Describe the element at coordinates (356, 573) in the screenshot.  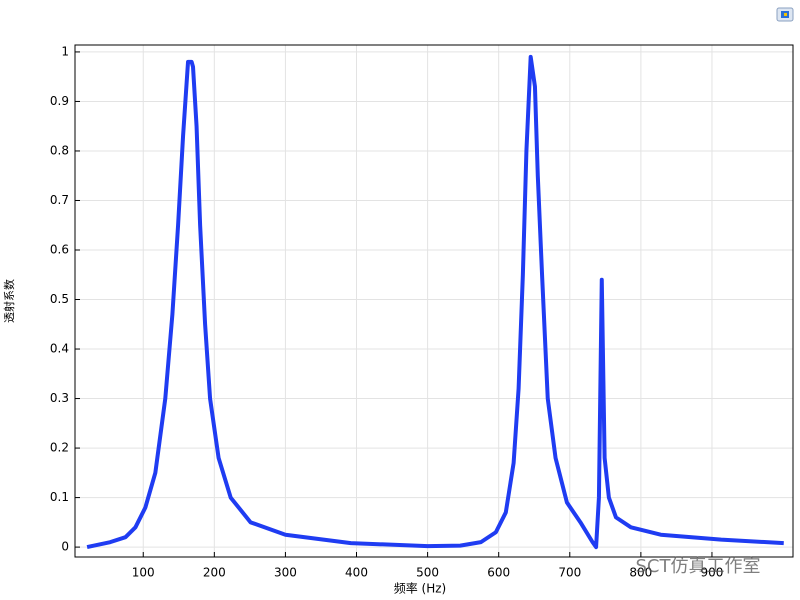
I see `x-tick-label: 400` at that location.